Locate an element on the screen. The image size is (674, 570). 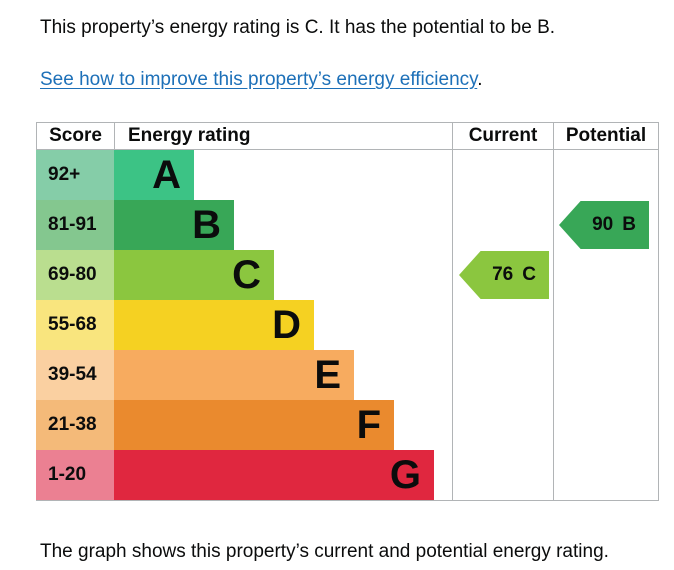
current-cell-e is located at coordinates (502, 375).